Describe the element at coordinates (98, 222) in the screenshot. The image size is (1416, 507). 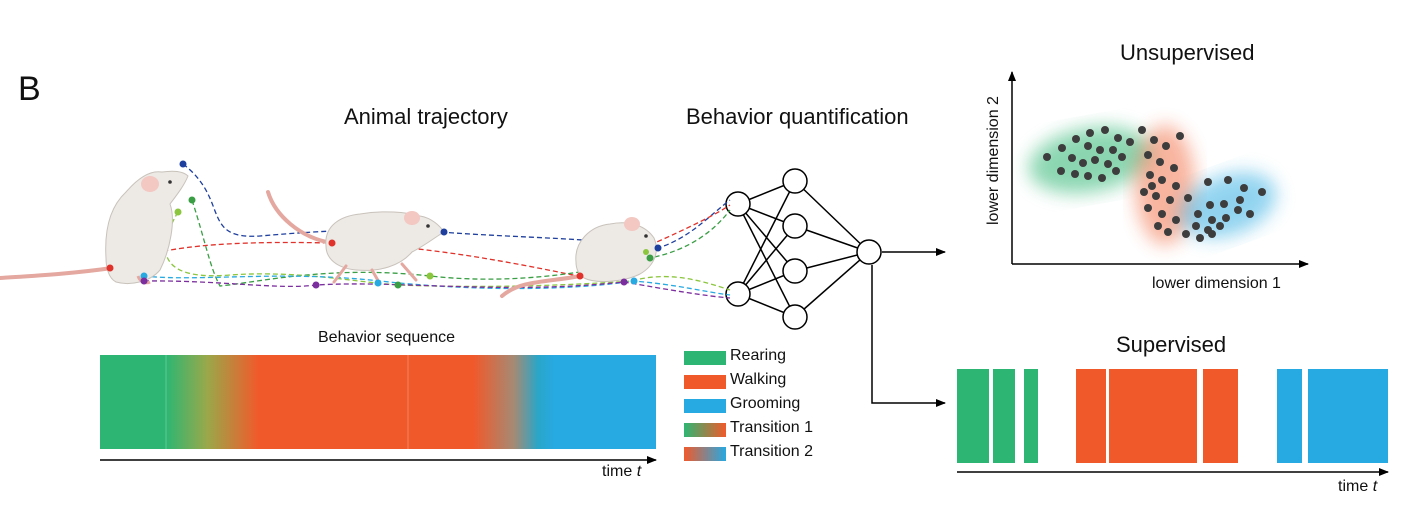
I see `mouse-rearing-icon` at that location.